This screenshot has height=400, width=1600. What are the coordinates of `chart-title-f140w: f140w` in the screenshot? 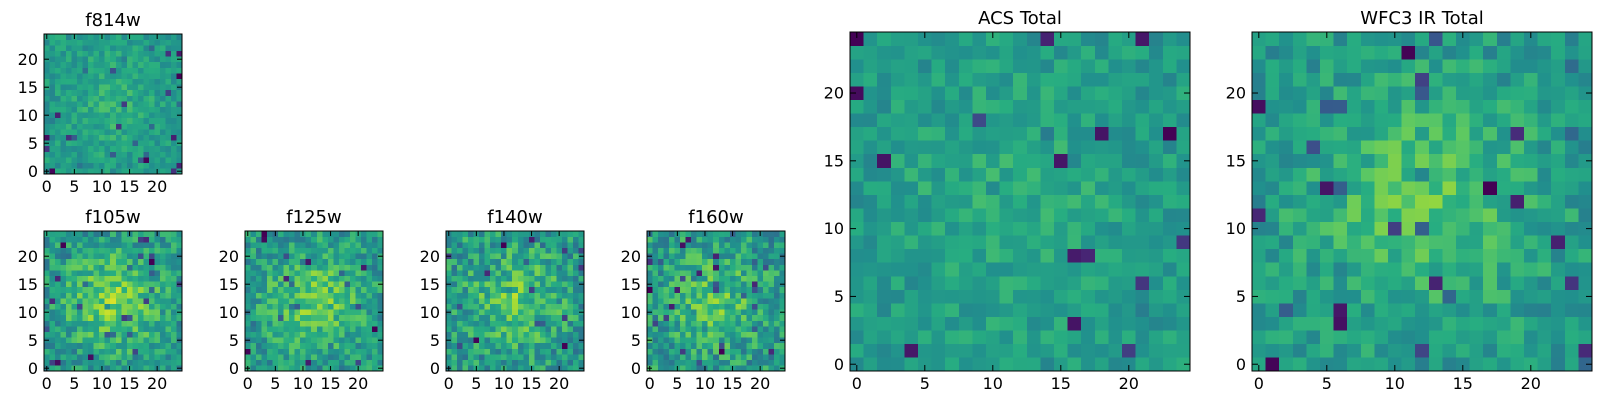 It's located at (514, 217).